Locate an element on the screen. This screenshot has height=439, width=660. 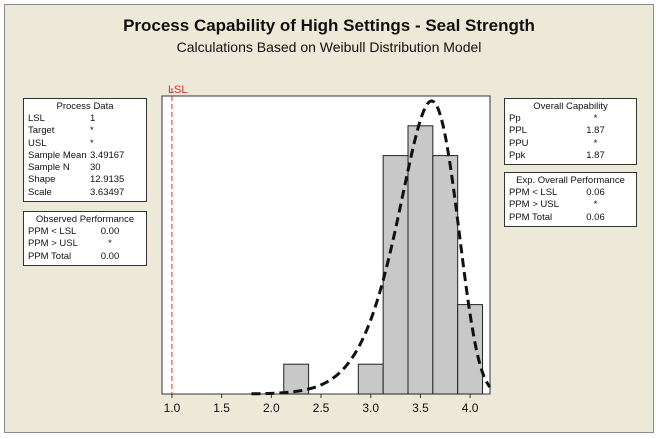
stat-label: Ppk is located at coordinates (517, 155).